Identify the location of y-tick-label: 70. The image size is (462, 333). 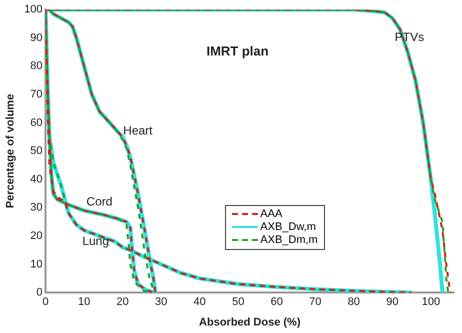
(36, 94).